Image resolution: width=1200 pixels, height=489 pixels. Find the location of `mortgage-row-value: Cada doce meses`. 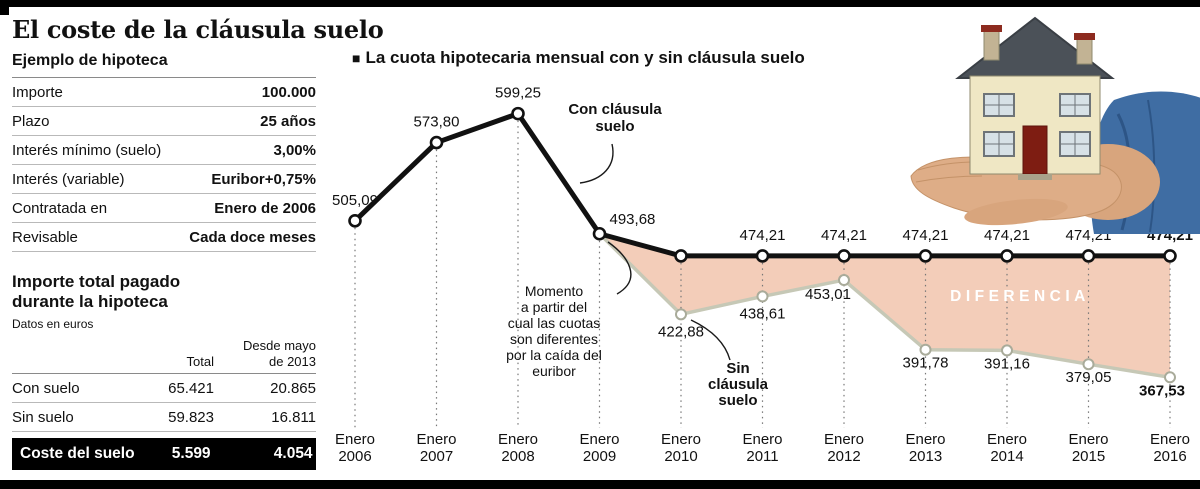

mortgage-row-value: Cada doce meses is located at coordinates (252, 237).